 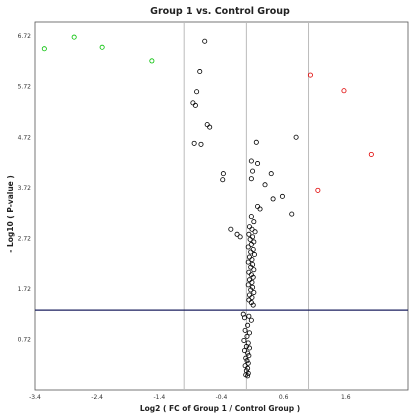 I want to click on y-tick-label: 0.72, so click(x=25, y=339).